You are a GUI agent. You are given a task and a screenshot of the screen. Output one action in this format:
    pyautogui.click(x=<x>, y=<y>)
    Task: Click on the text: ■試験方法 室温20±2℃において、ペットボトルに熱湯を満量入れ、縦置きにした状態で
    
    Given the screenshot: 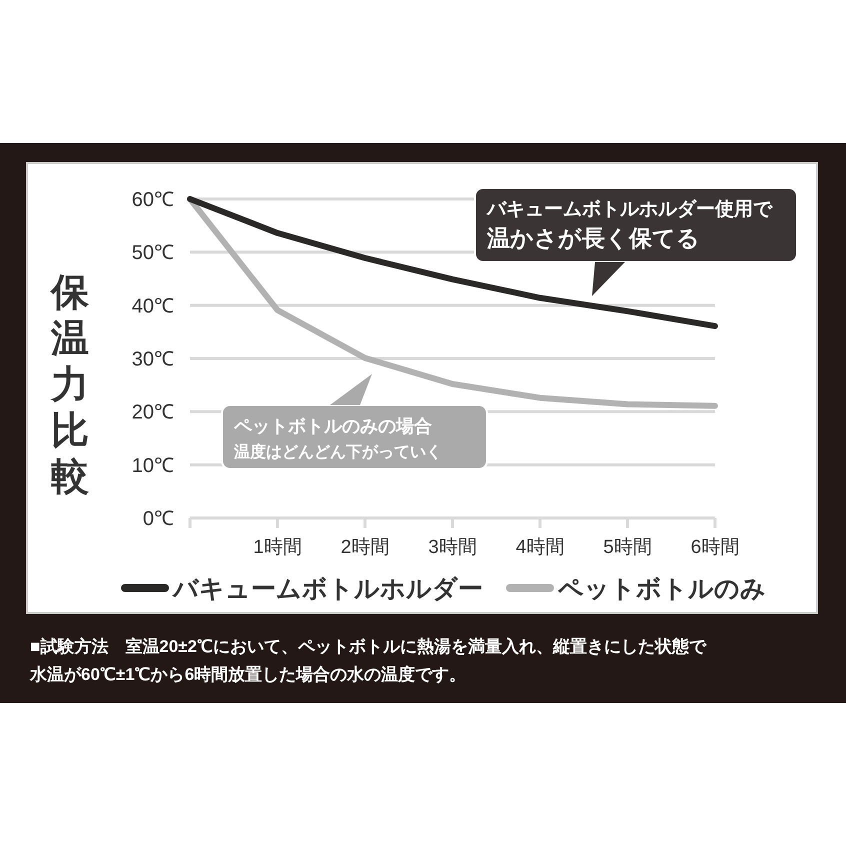 What is the action you would take?
    pyautogui.click(x=368, y=646)
    